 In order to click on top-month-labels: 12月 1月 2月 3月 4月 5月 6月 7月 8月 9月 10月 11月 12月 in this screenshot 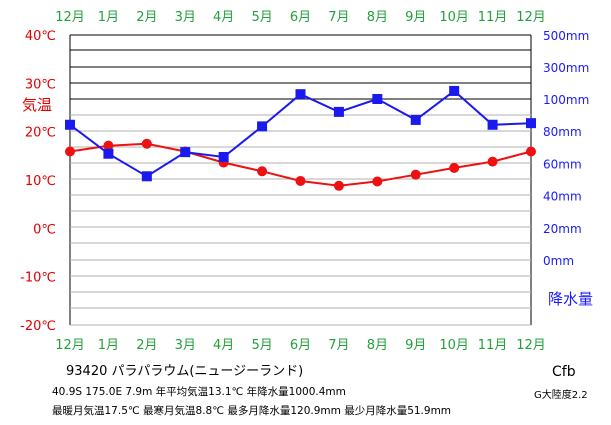, I will do `click(300, 17)`.